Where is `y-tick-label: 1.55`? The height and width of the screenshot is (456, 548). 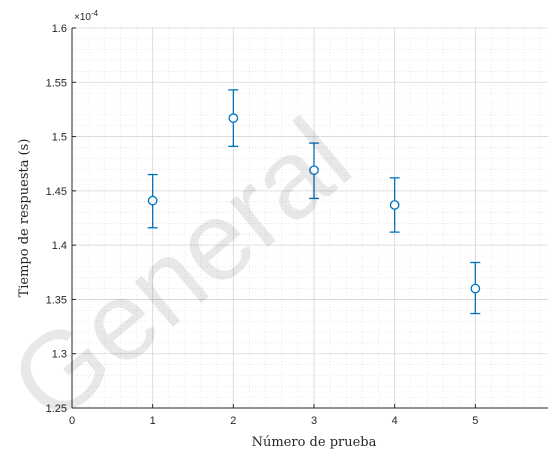 y-tick-label: 1.55 is located at coordinates (56, 83).